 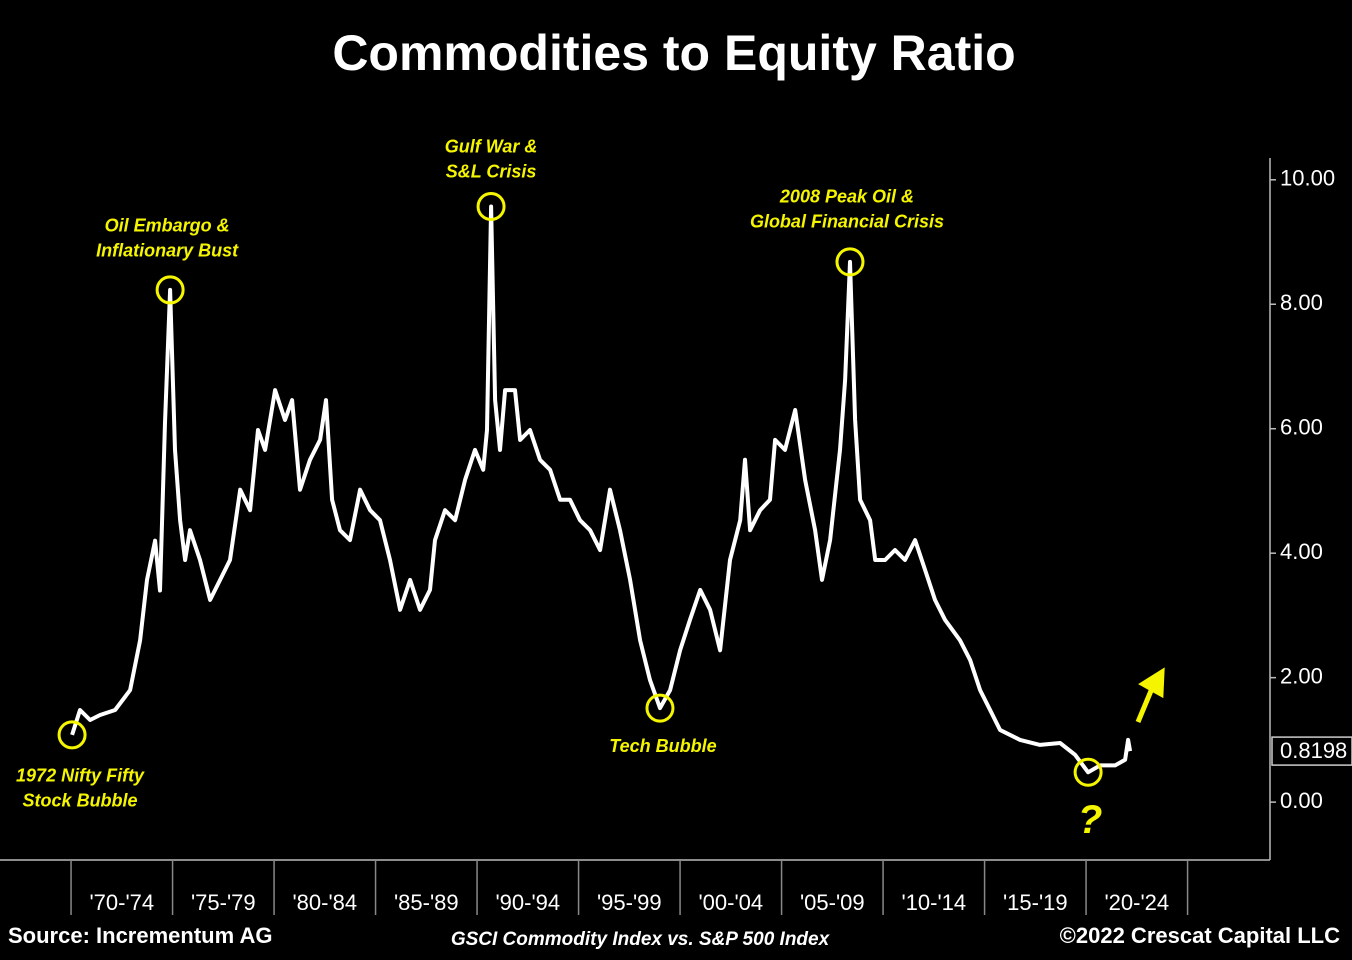 What do you see at coordinates (1301, 427) in the screenshot?
I see `y-tick-label: 6.00` at bounding box center [1301, 427].